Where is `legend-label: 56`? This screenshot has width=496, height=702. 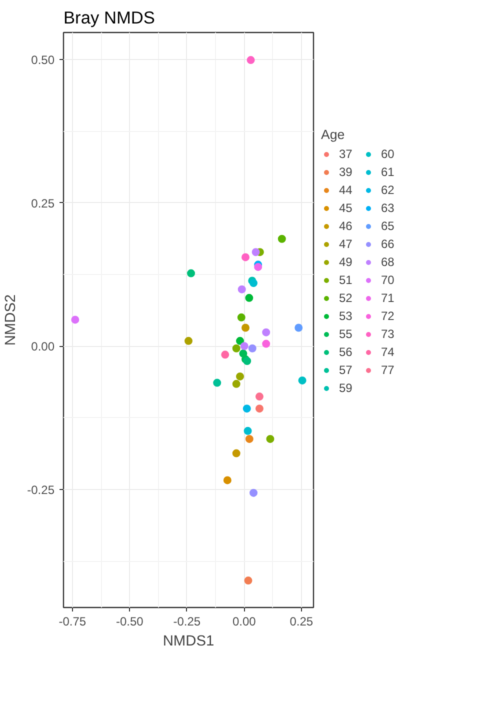
legend-label: 56 is located at coordinates (346, 352).